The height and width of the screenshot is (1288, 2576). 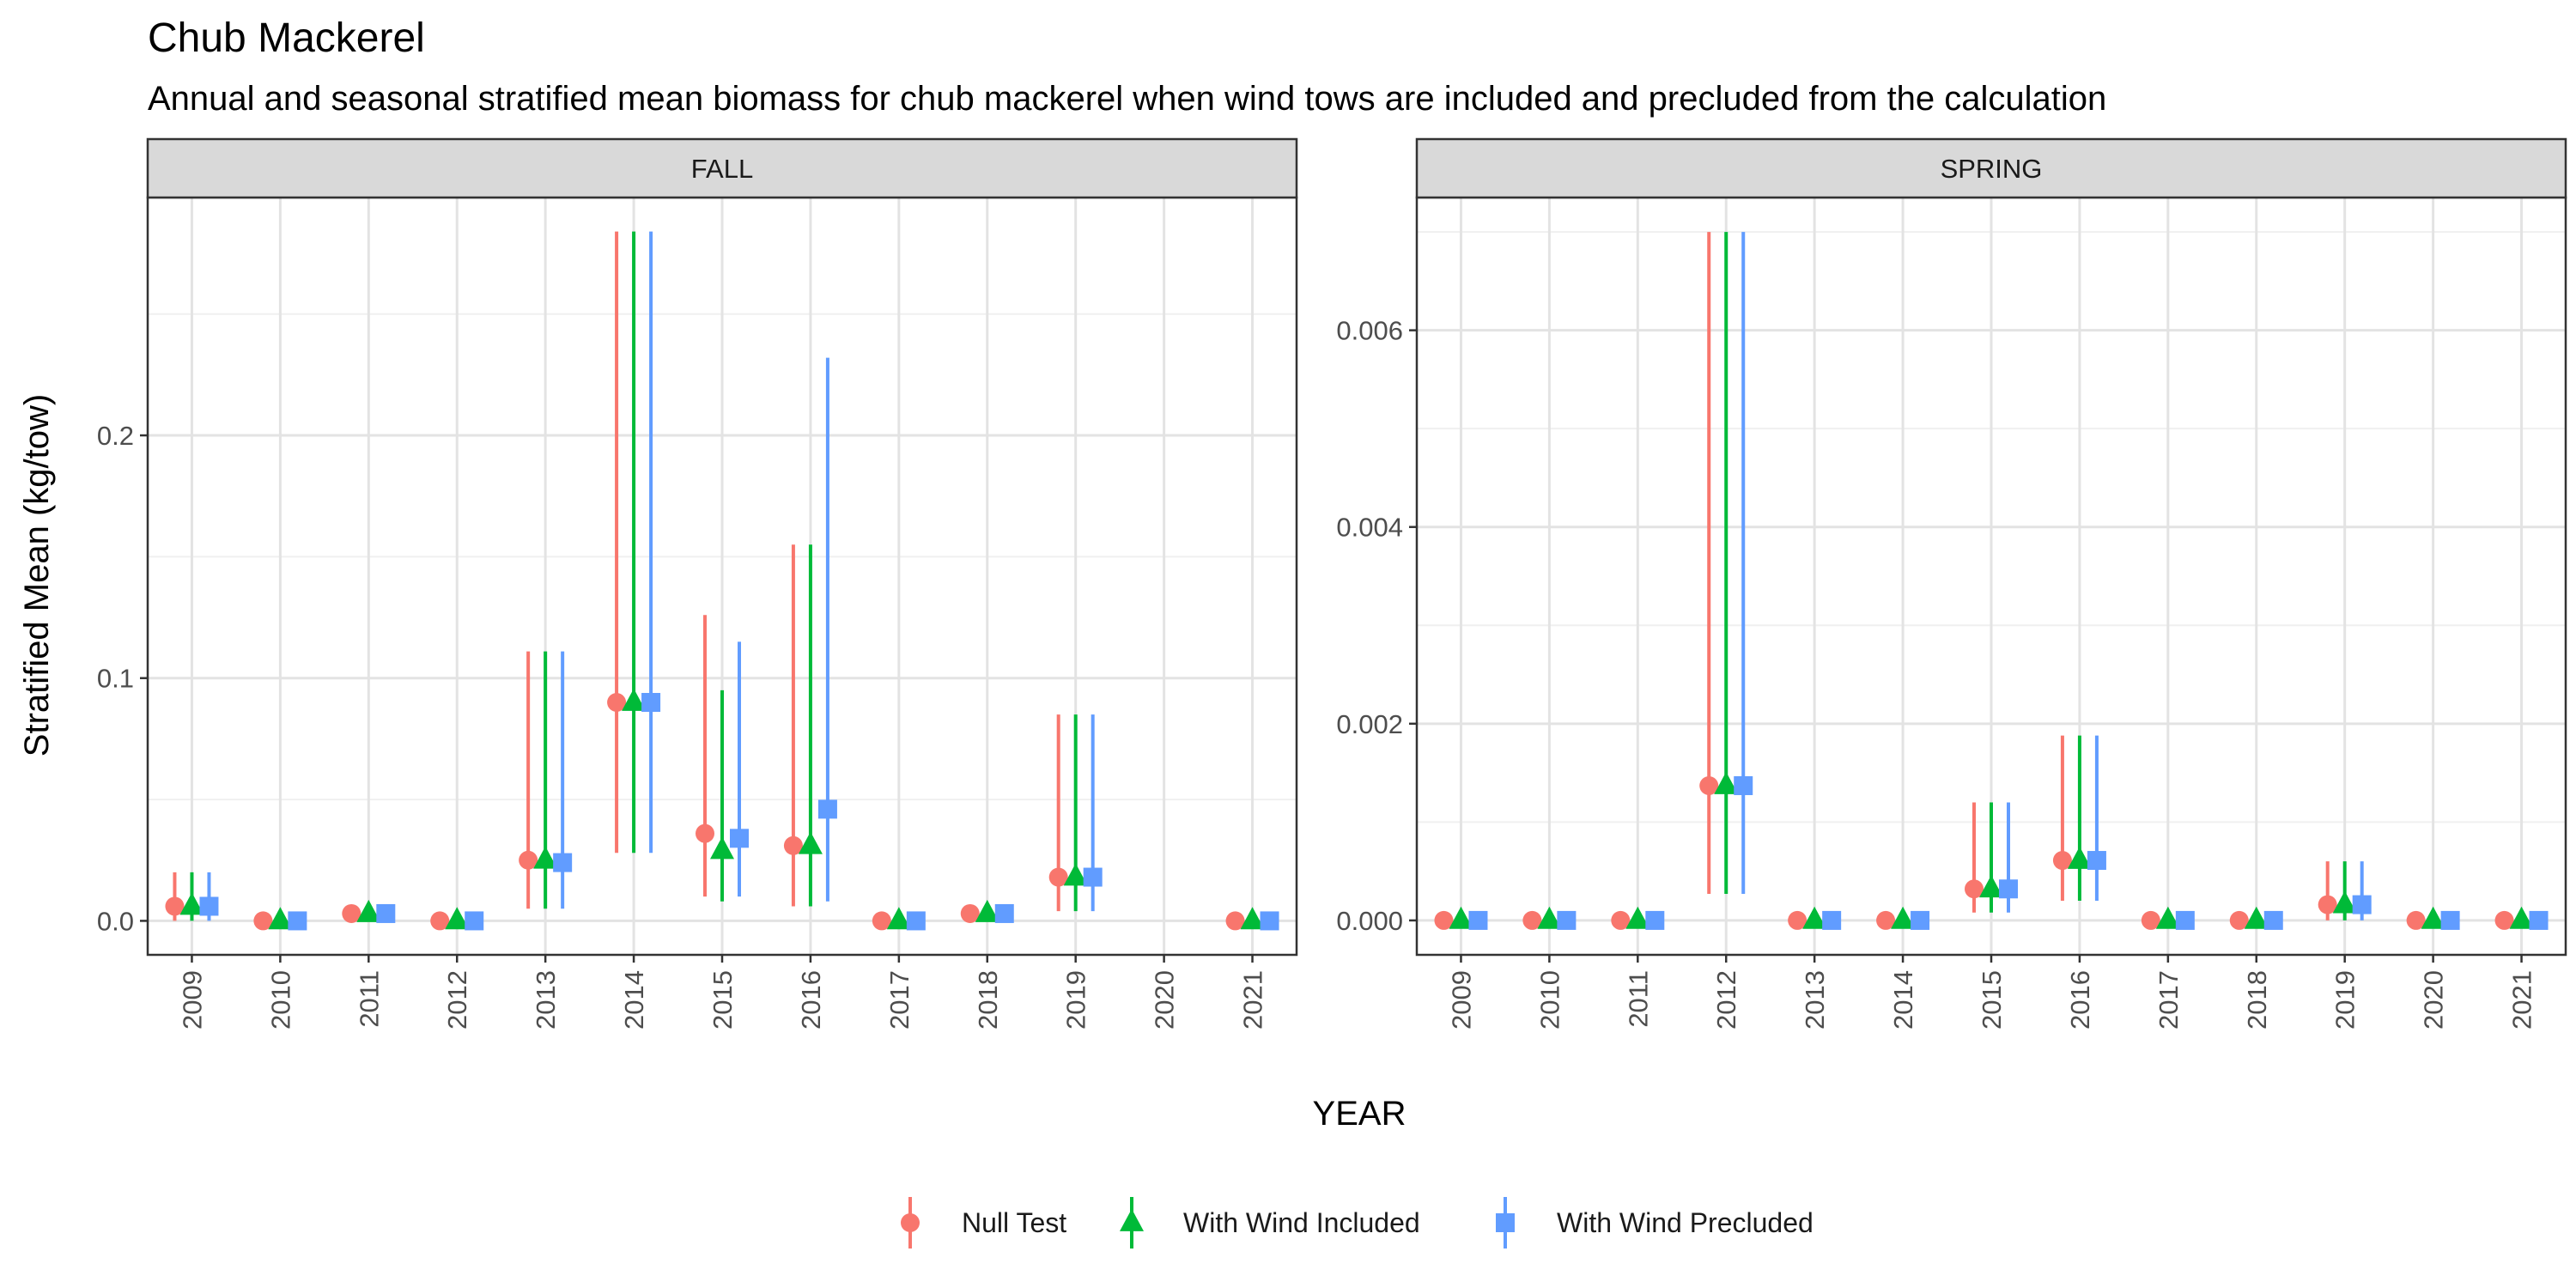 I want to click on x-tick-label: 2016, so click(x=2080, y=1000).